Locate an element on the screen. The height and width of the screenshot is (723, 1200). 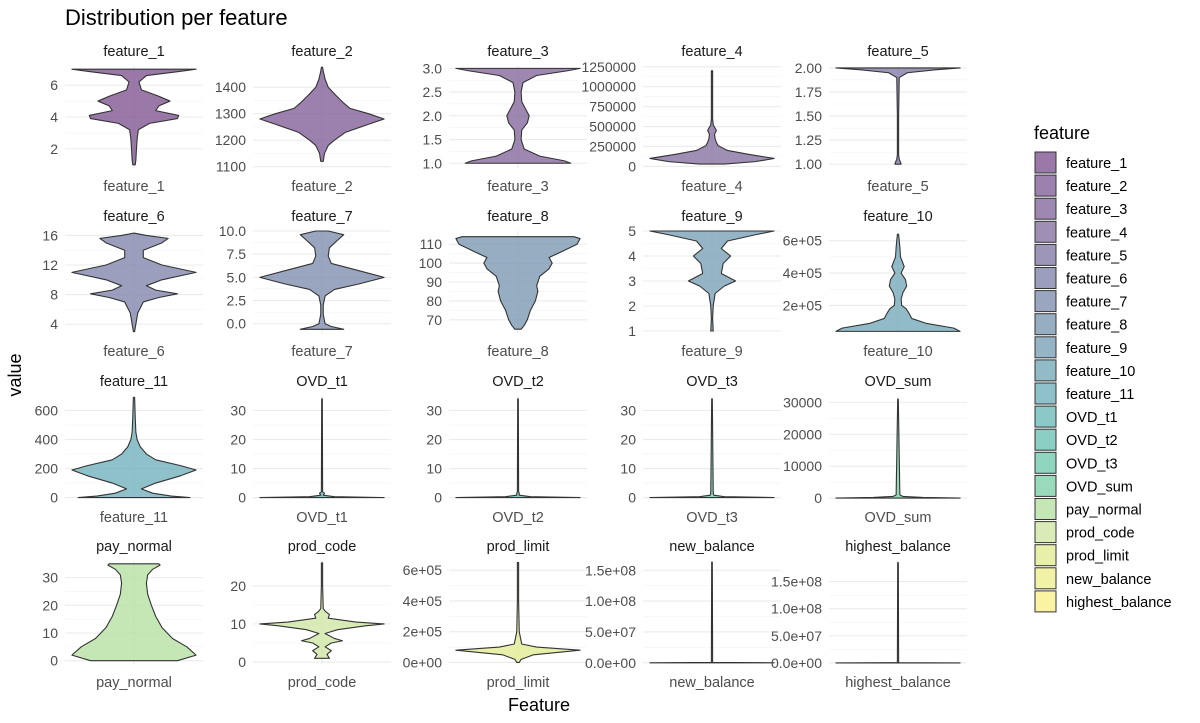
facet-label-feature-4: feature_4 is located at coordinates (711, 52).